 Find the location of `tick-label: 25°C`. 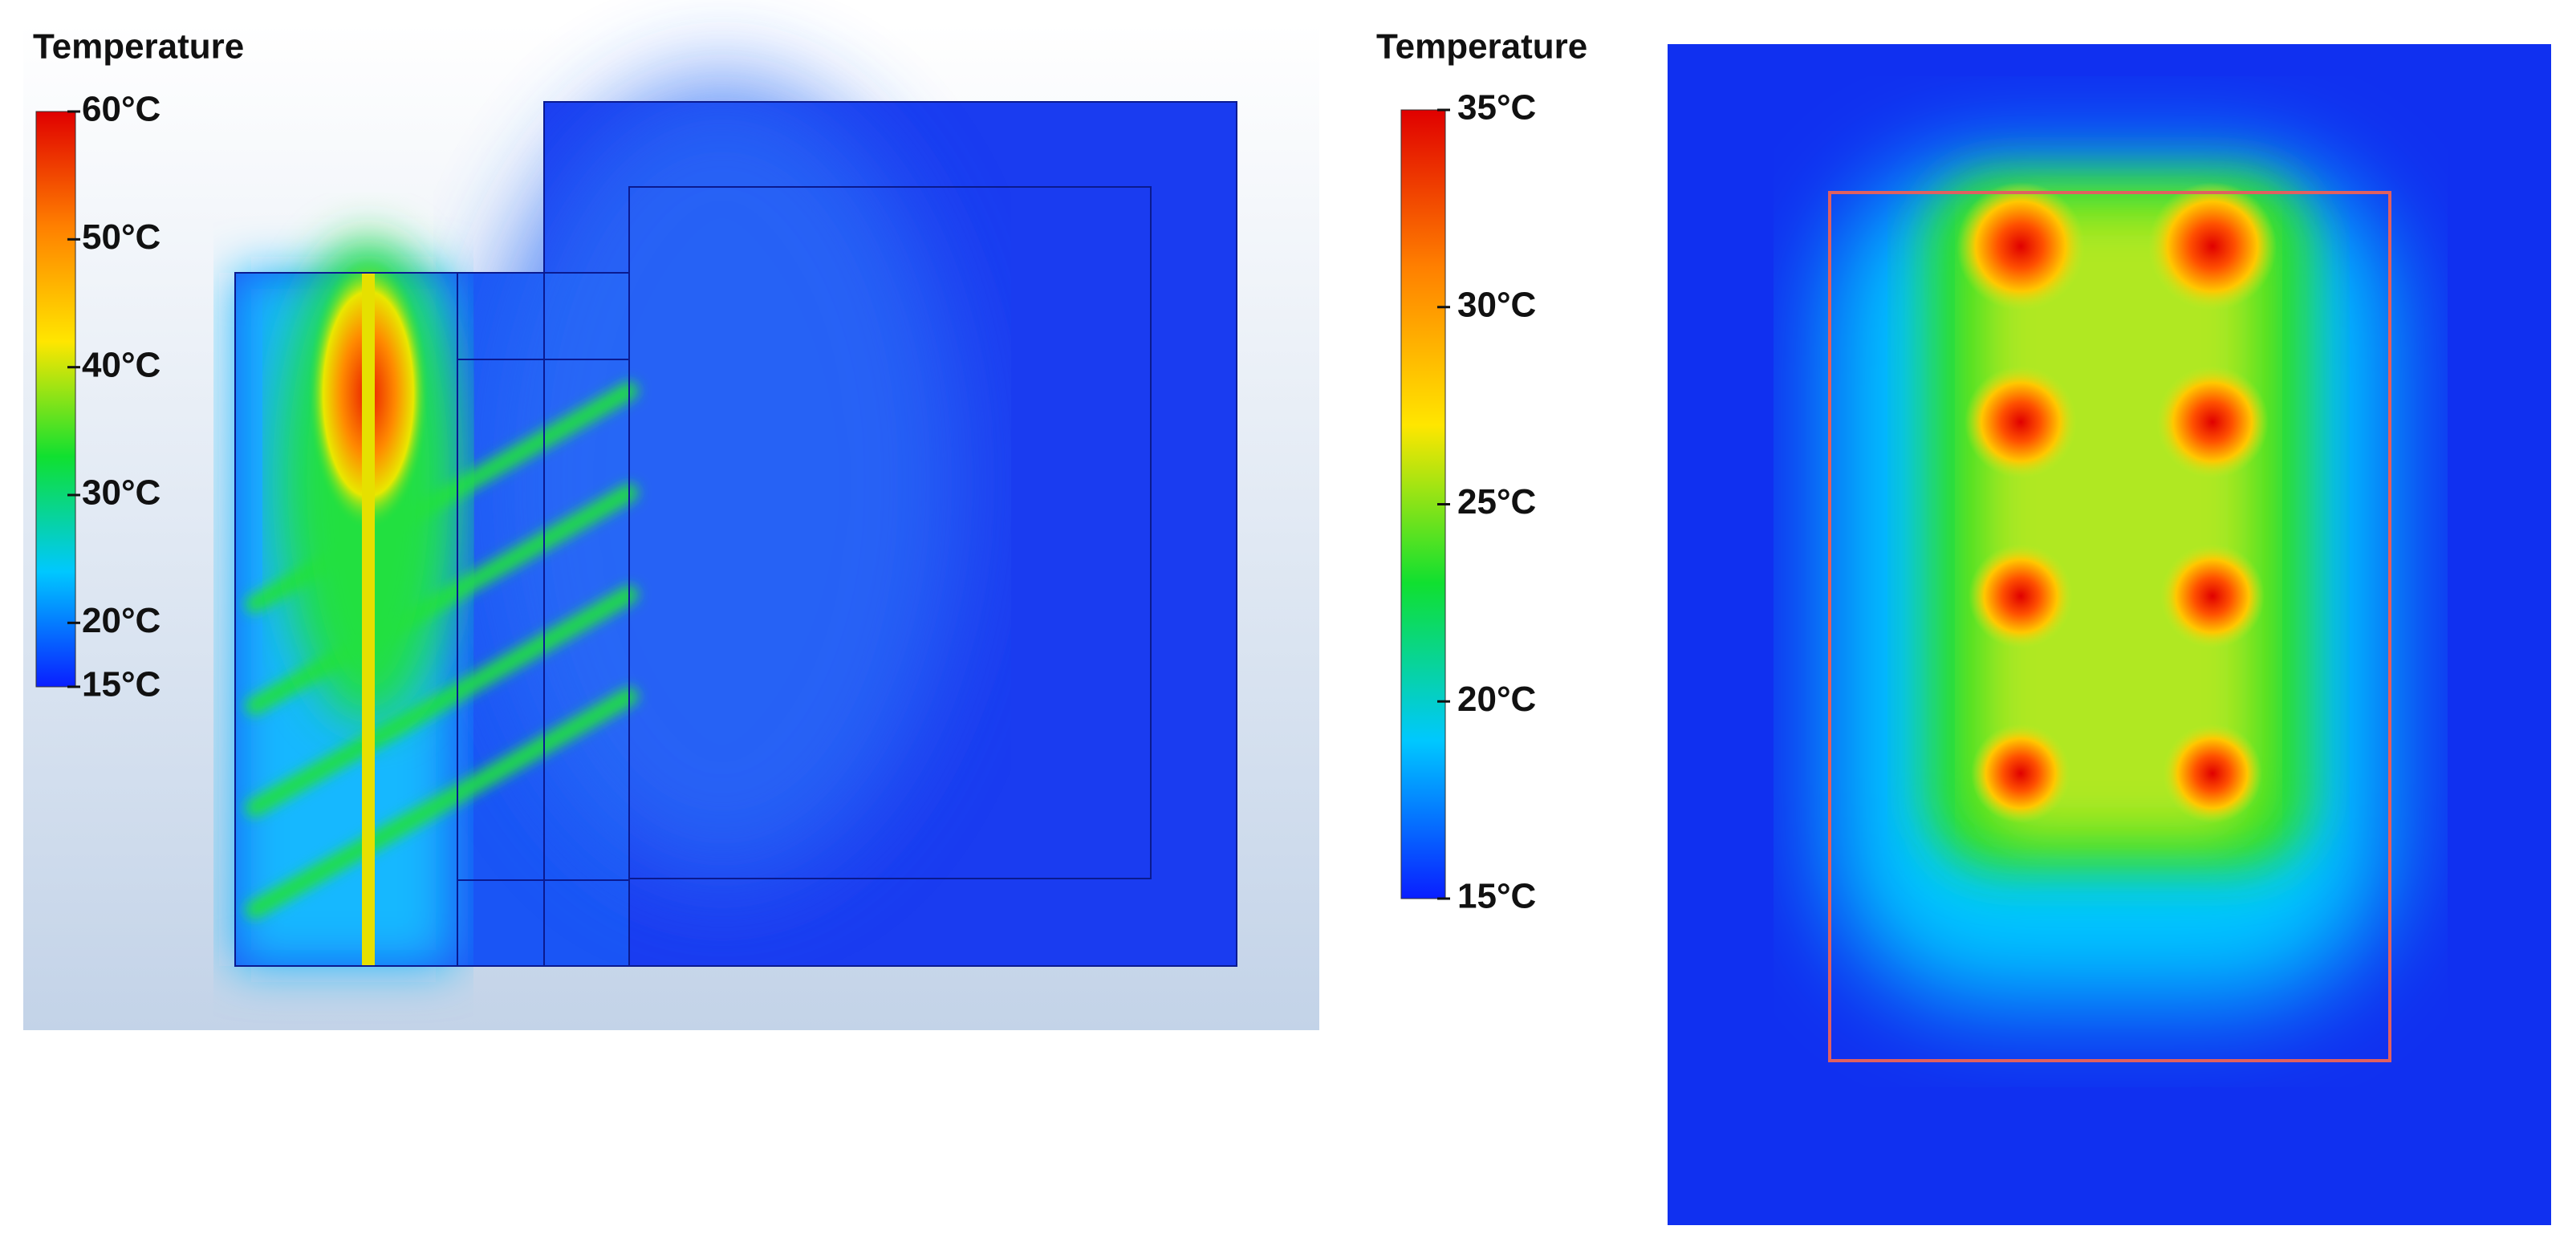

tick-label: 25°C is located at coordinates (1496, 502).